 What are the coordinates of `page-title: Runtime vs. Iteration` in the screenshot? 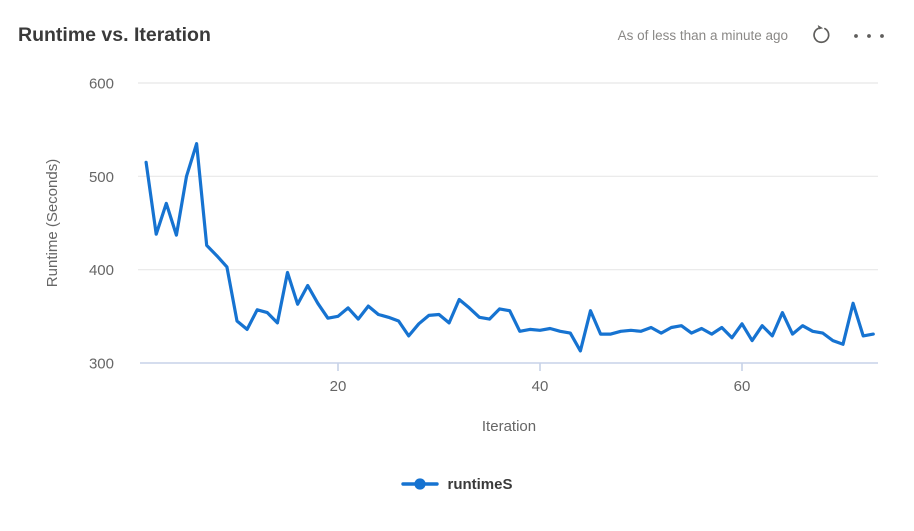 It's located at (114, 34).